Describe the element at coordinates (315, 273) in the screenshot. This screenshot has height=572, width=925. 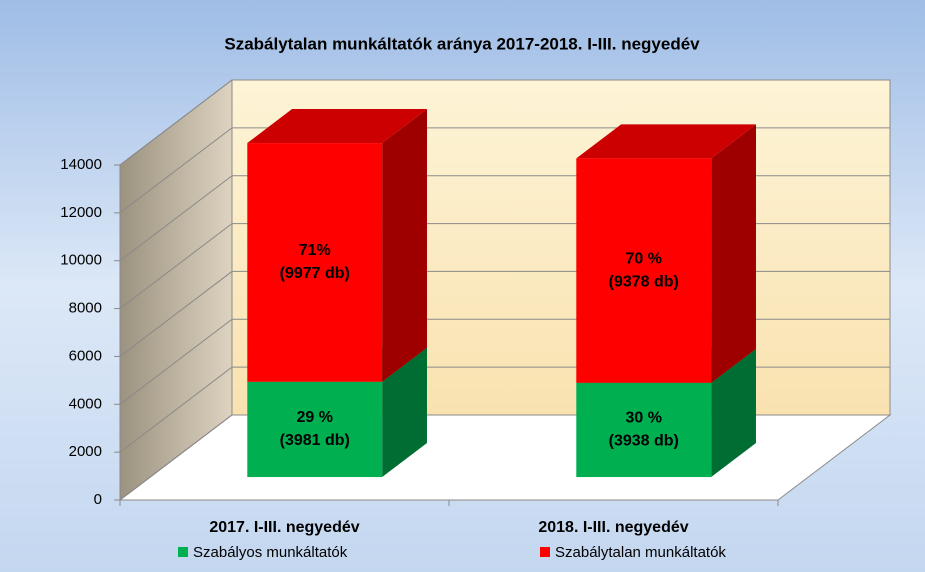
I see `data-label: (9977 db)` at that location.